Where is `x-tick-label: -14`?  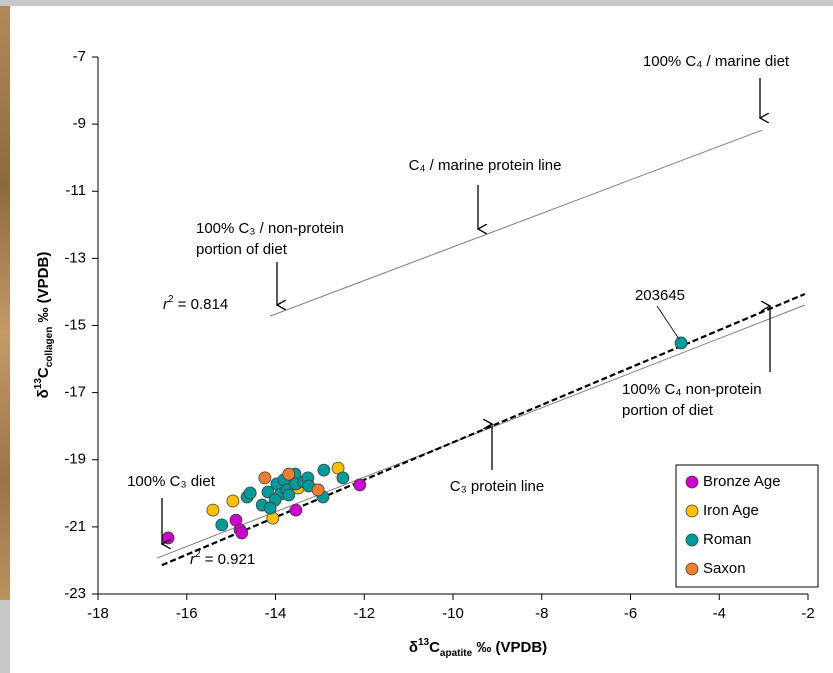
x-tick-label: -14 is located at coordinates (276, 613).